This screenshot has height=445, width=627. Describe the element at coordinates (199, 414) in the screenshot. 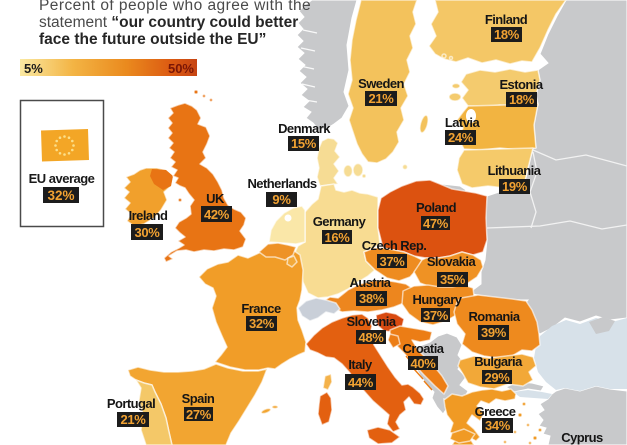

I see `svg-text: 27%` at that location.